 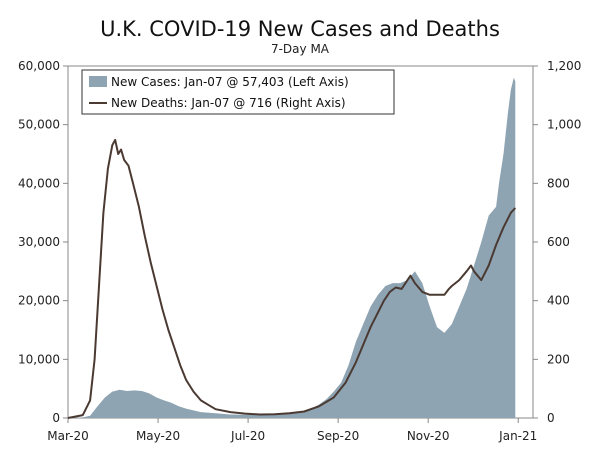 I want to click on right-tick-label: 1,000, so click(x=564, y=125).